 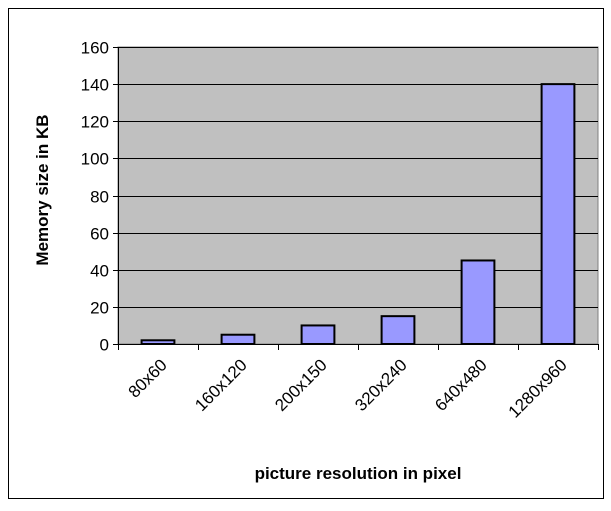 What do you see at coordinates (238, 339) in the screenshot?
I see `bar-160x120` at bounding box center [238, 339].